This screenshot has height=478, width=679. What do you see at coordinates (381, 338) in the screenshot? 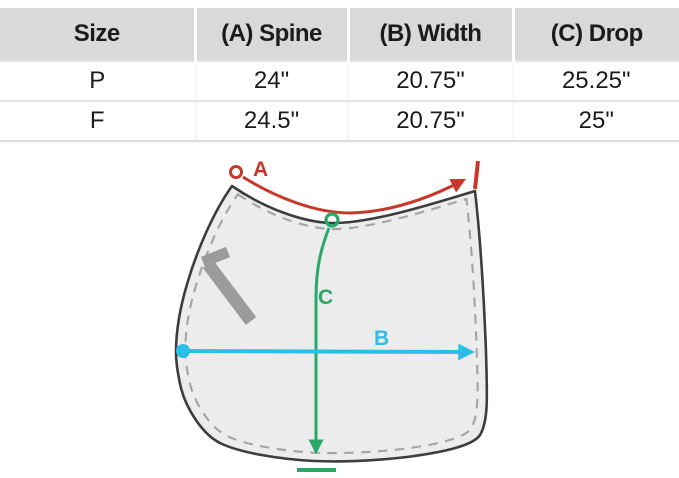
I see `width-label: B` at bounding box center [381, 338].